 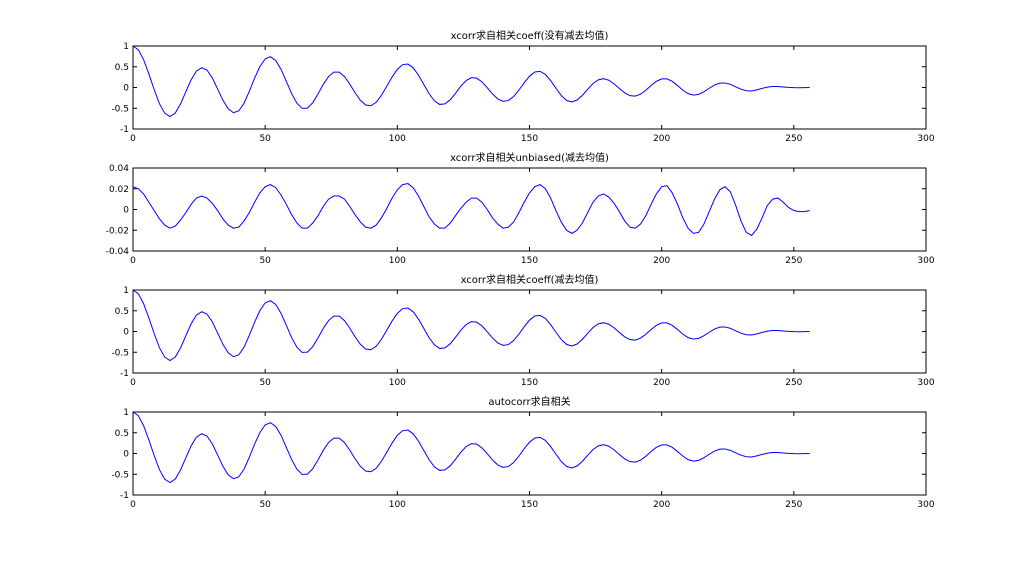 I want to click on chart-title: autocorr求自相关, so click(x=529, y=401).